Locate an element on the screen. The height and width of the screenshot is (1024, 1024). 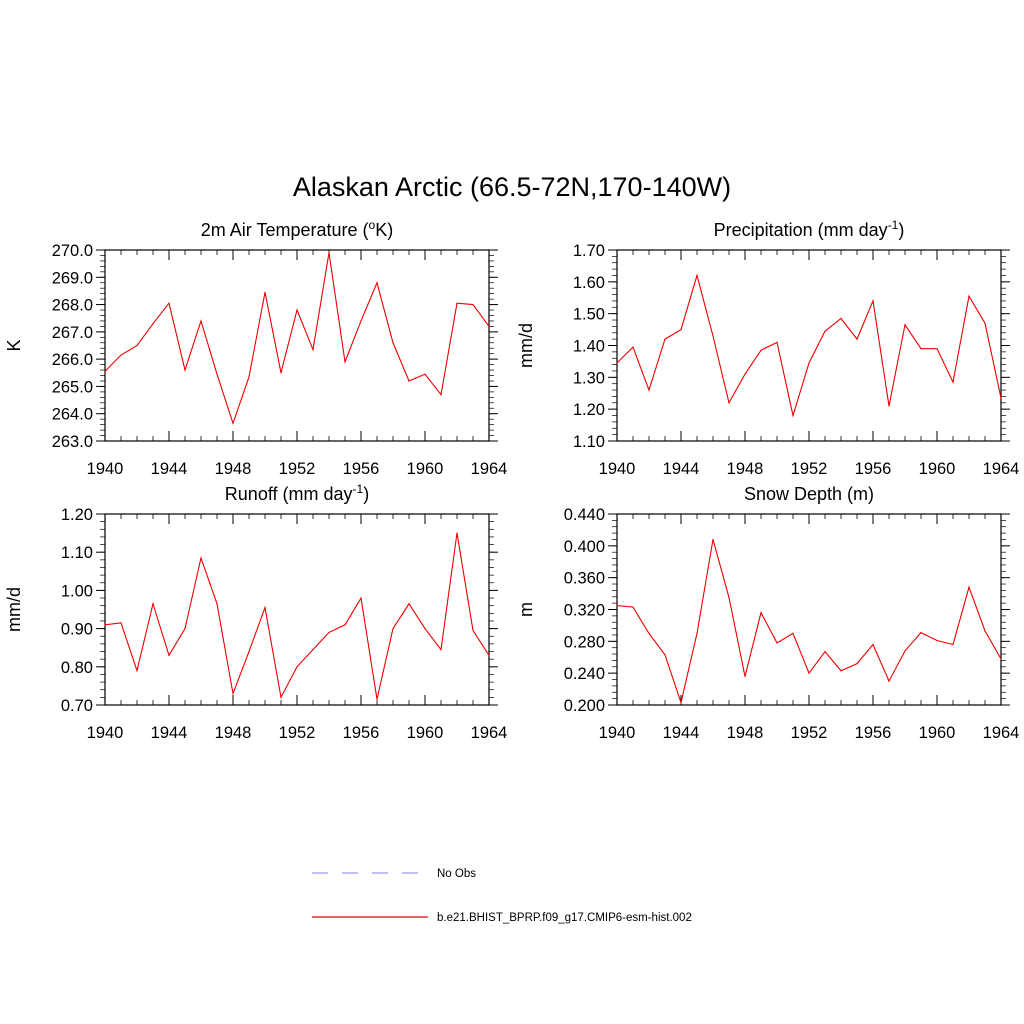
precipitation-series-line is located at coordinates (809, 345).